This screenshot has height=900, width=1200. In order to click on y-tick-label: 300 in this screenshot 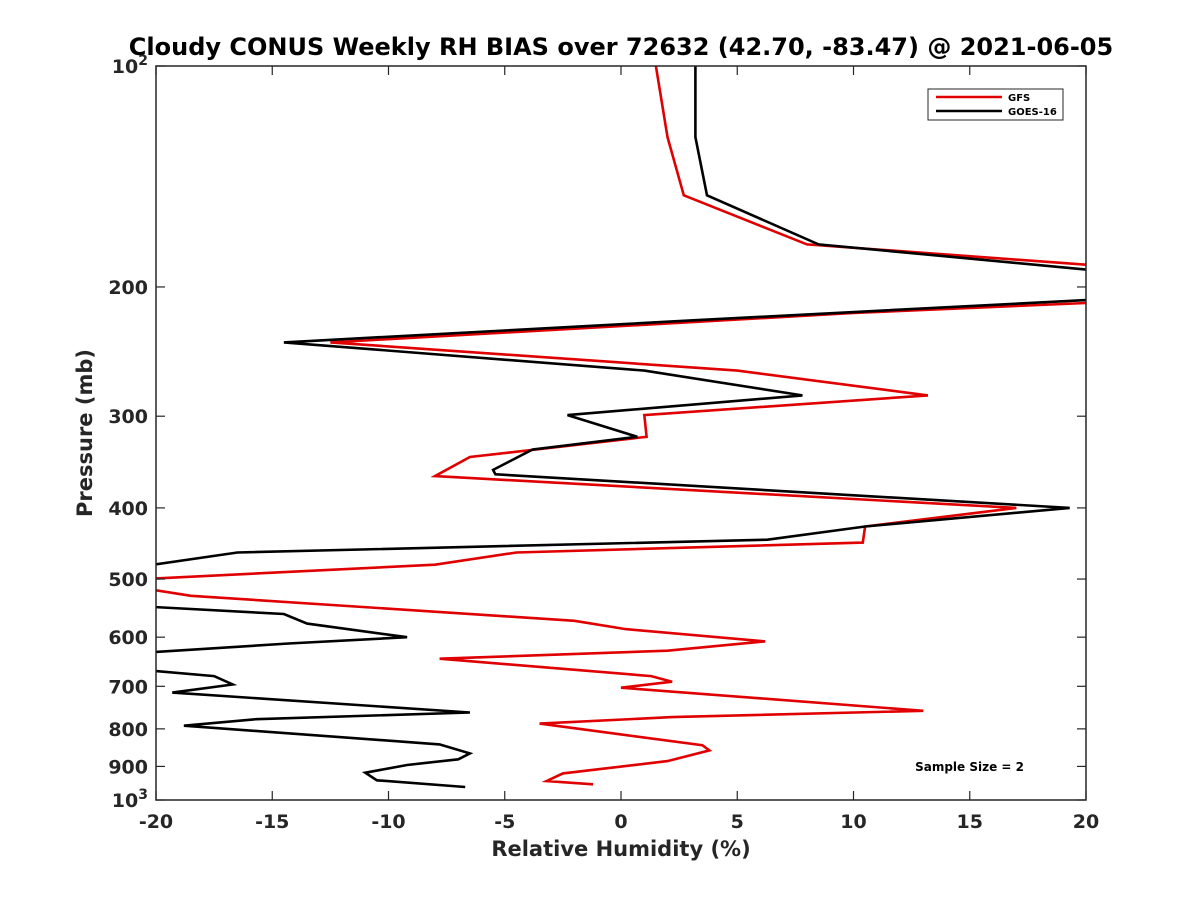, I will do `click(128, 417)`.